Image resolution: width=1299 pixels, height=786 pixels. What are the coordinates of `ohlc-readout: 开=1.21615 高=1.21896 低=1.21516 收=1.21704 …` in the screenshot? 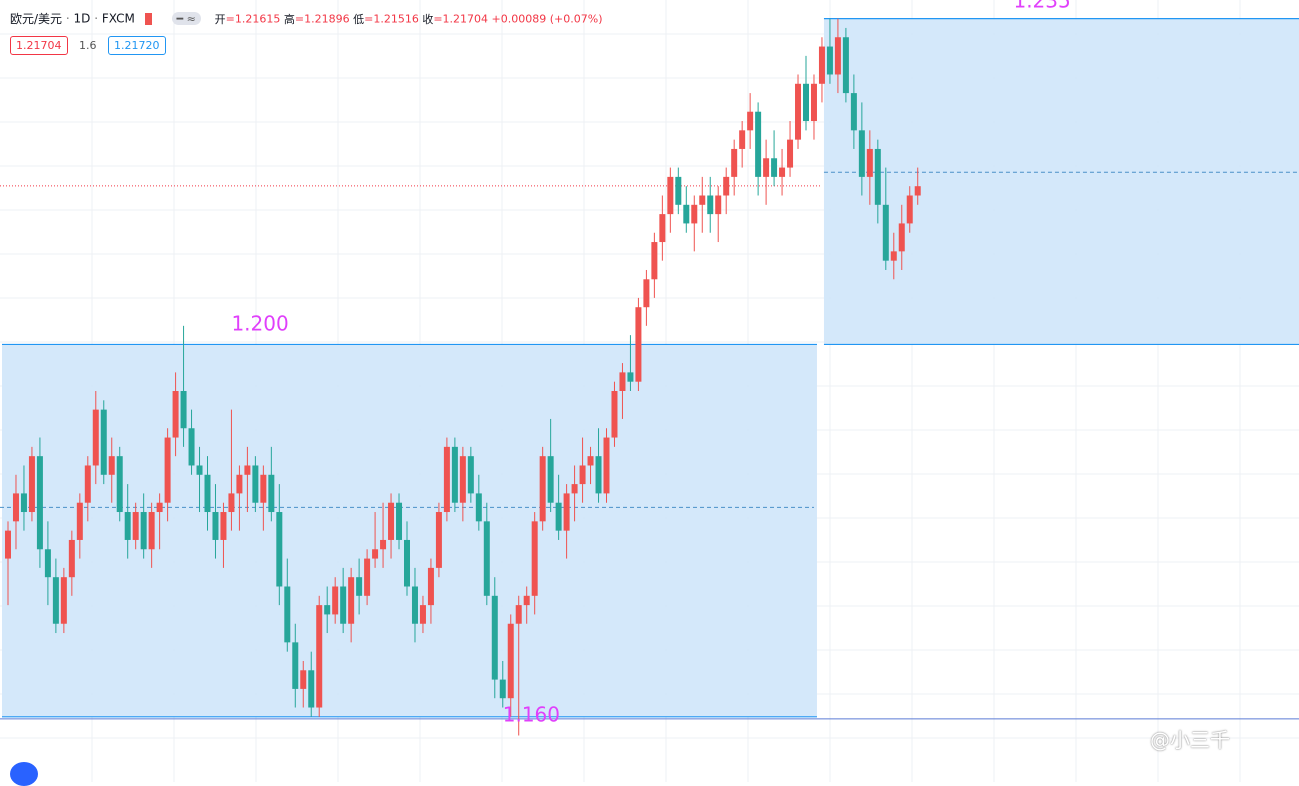 It's located at (408, 19).